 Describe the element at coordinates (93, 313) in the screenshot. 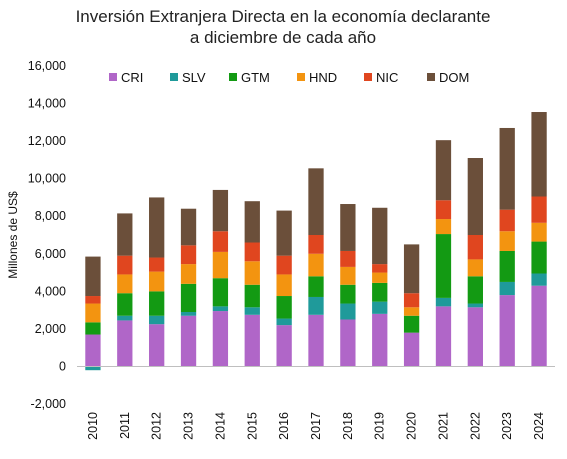

I see `bar-segment-hnd-2010` at that location.